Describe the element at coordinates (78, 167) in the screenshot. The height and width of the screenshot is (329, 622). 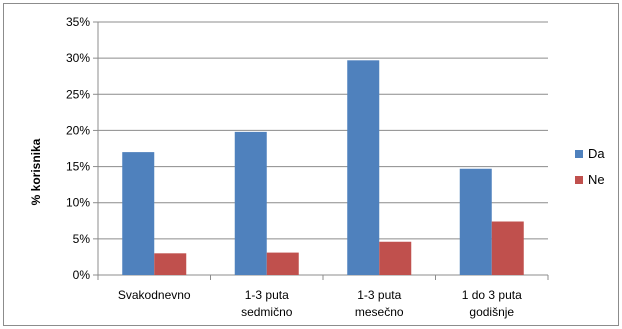
I see `y-tick-label: 15%` at that location.